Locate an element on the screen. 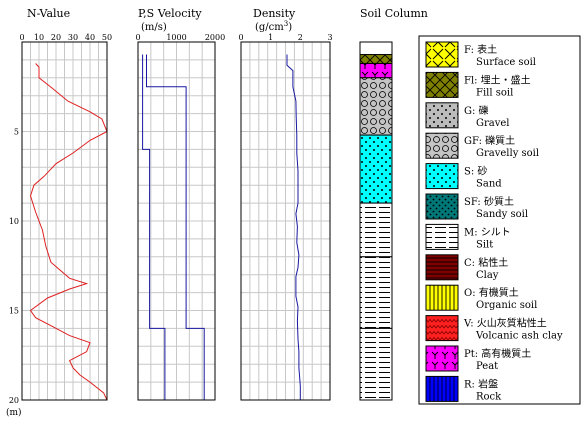  n-value-grid is located at coordinates (64, 221).